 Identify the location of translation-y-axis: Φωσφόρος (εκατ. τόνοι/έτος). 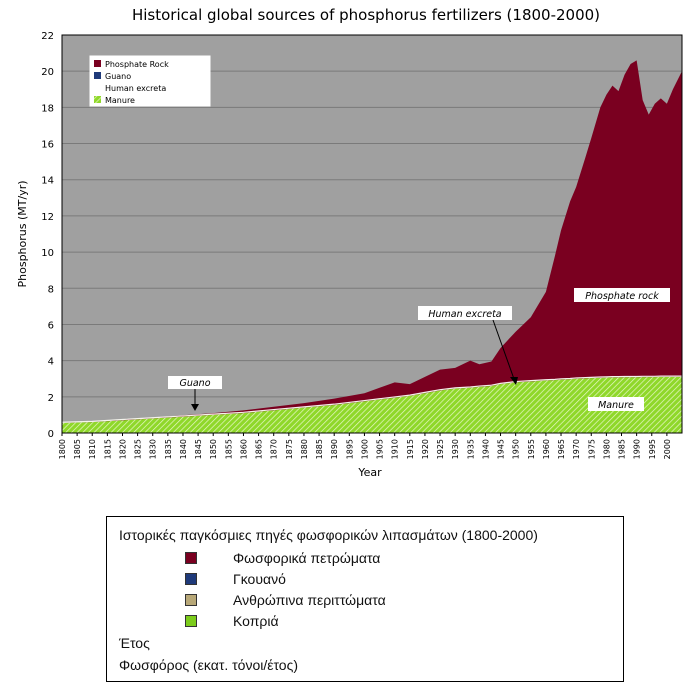
(208, 665).